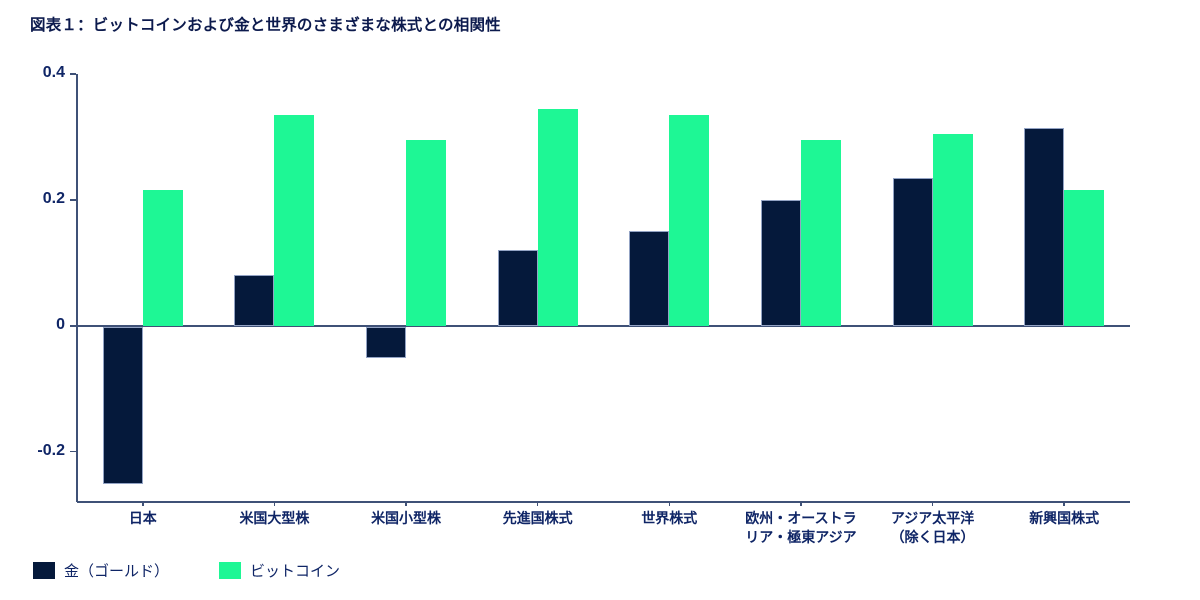  What do you see at coordinates (265, 25) in the screenshot?
I see `chart-title: 図表１：ビットコインおよび金と世界のさまざまな株式との相関性` at bounding box center [265, 25].